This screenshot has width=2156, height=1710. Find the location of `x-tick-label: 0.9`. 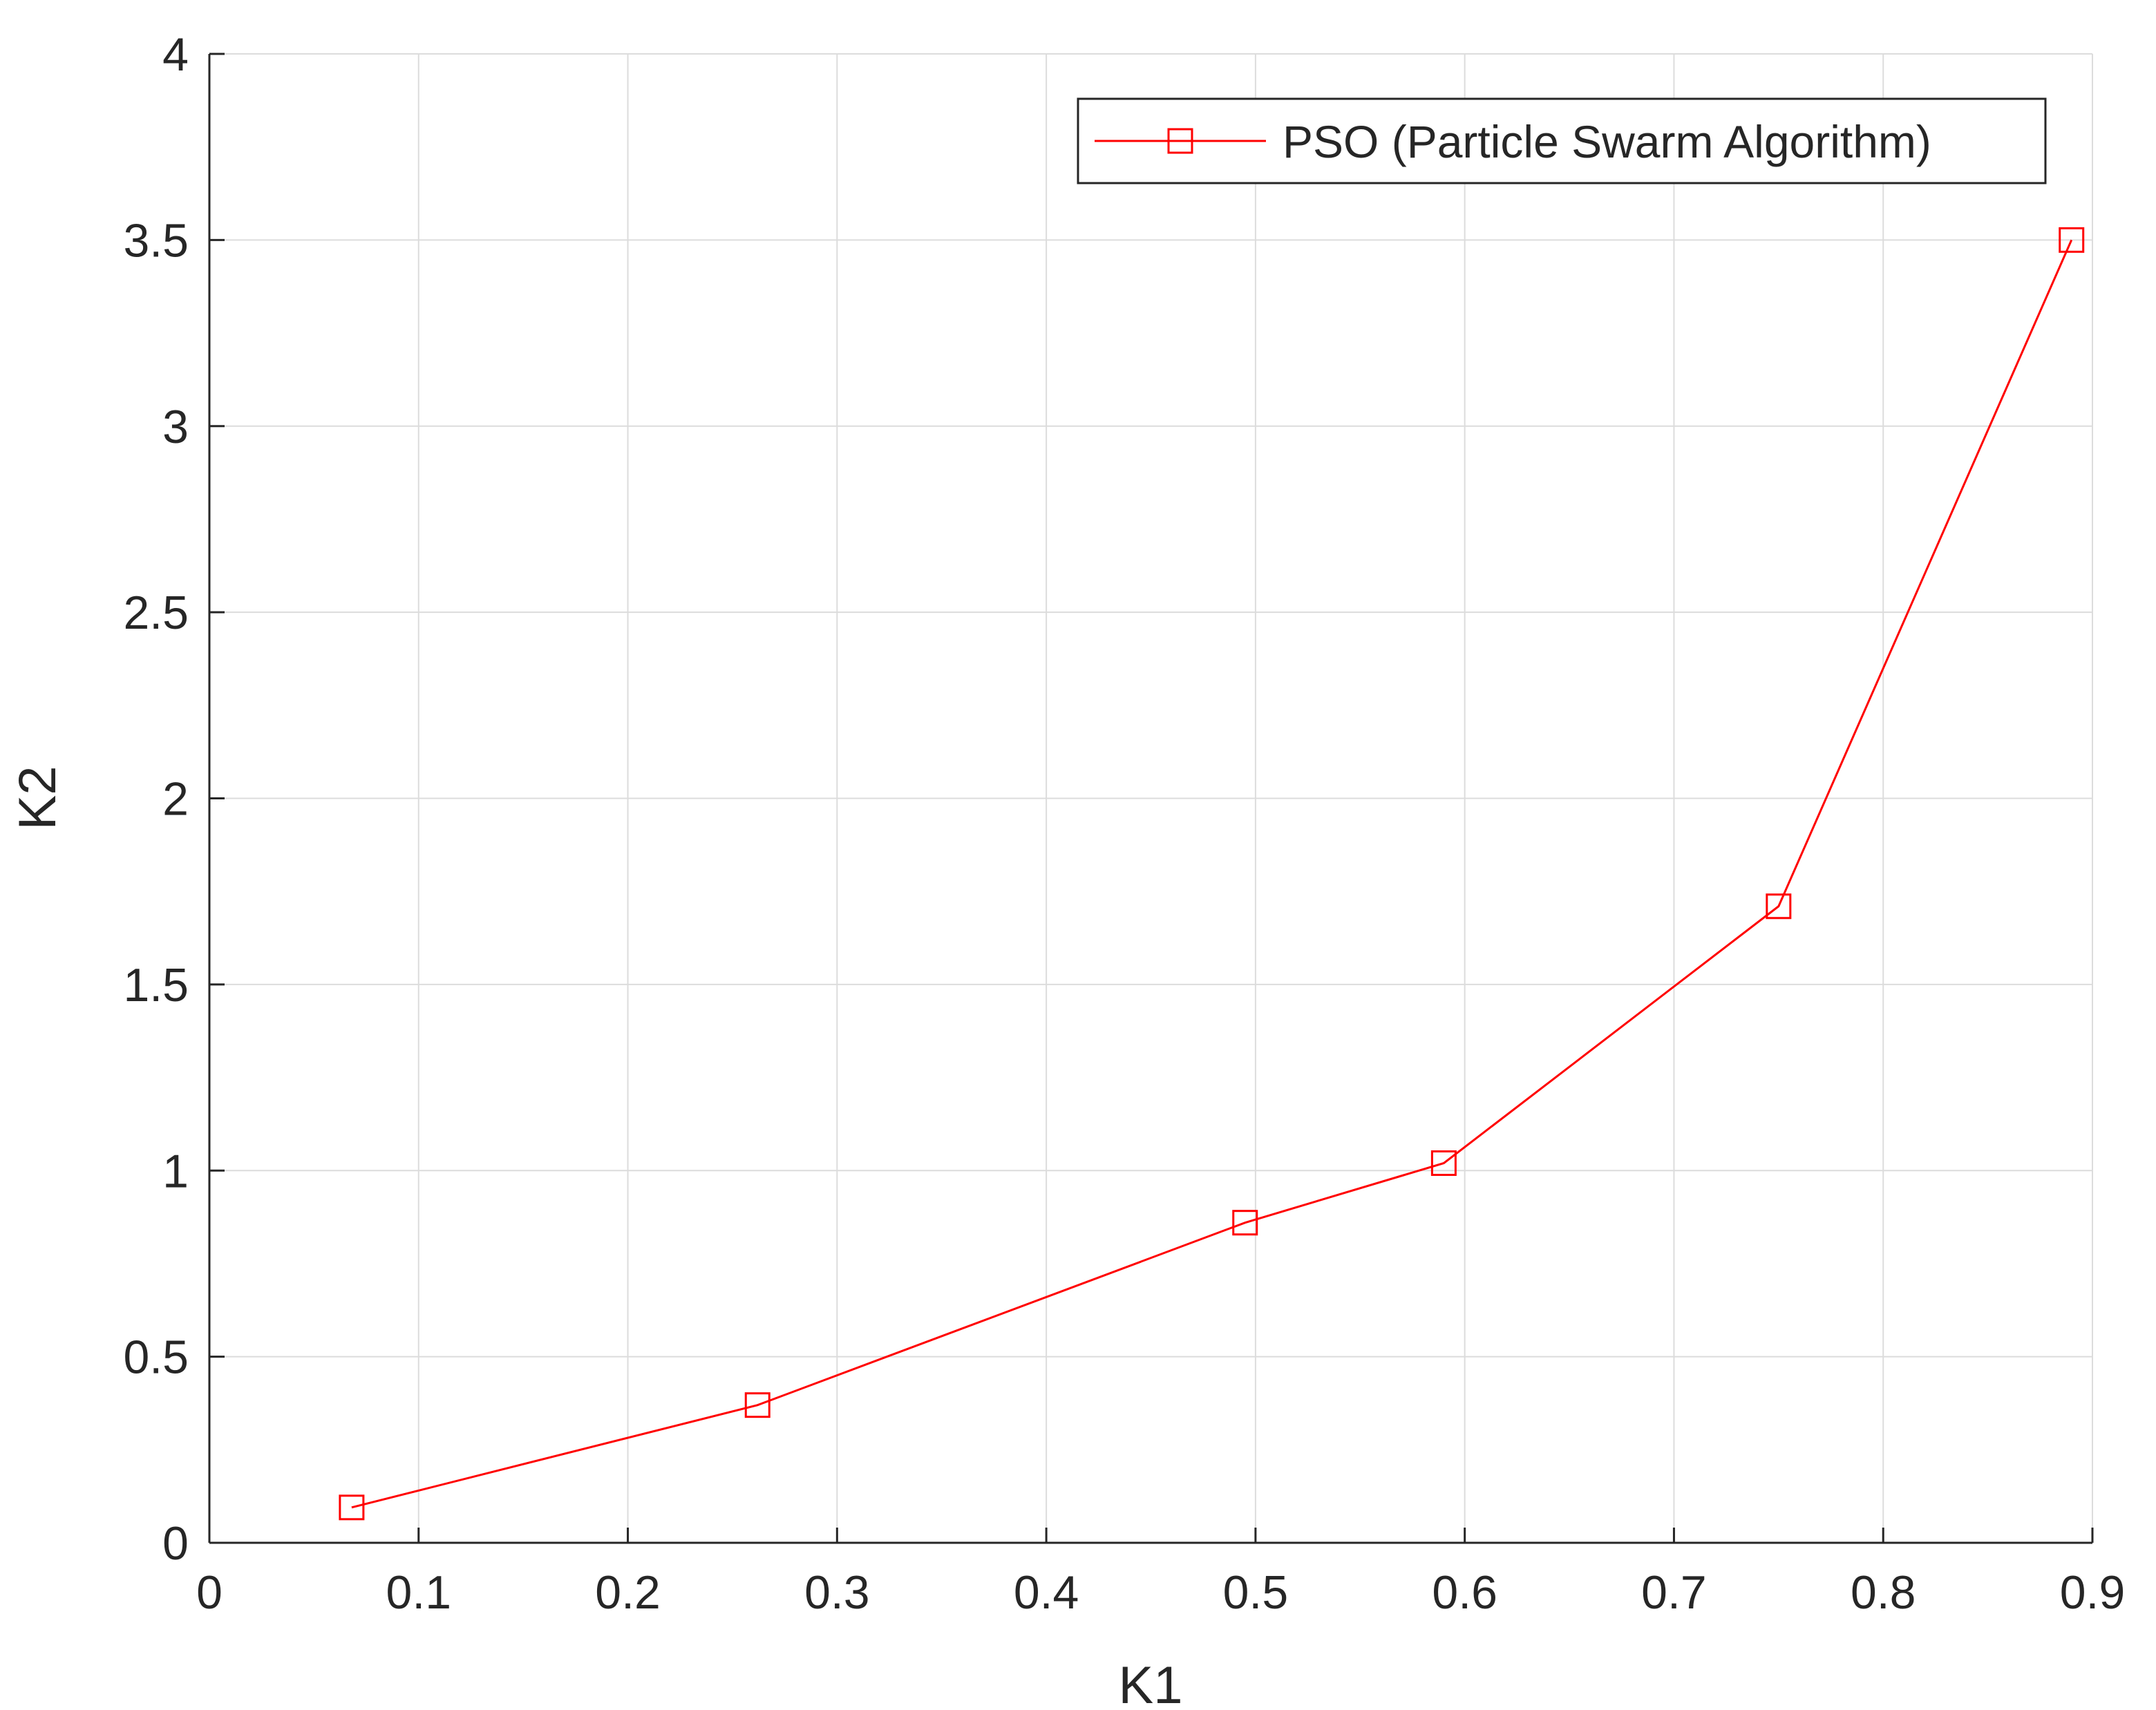

x-tick-label: 0.9 is located at coordinates (2093, 1592).